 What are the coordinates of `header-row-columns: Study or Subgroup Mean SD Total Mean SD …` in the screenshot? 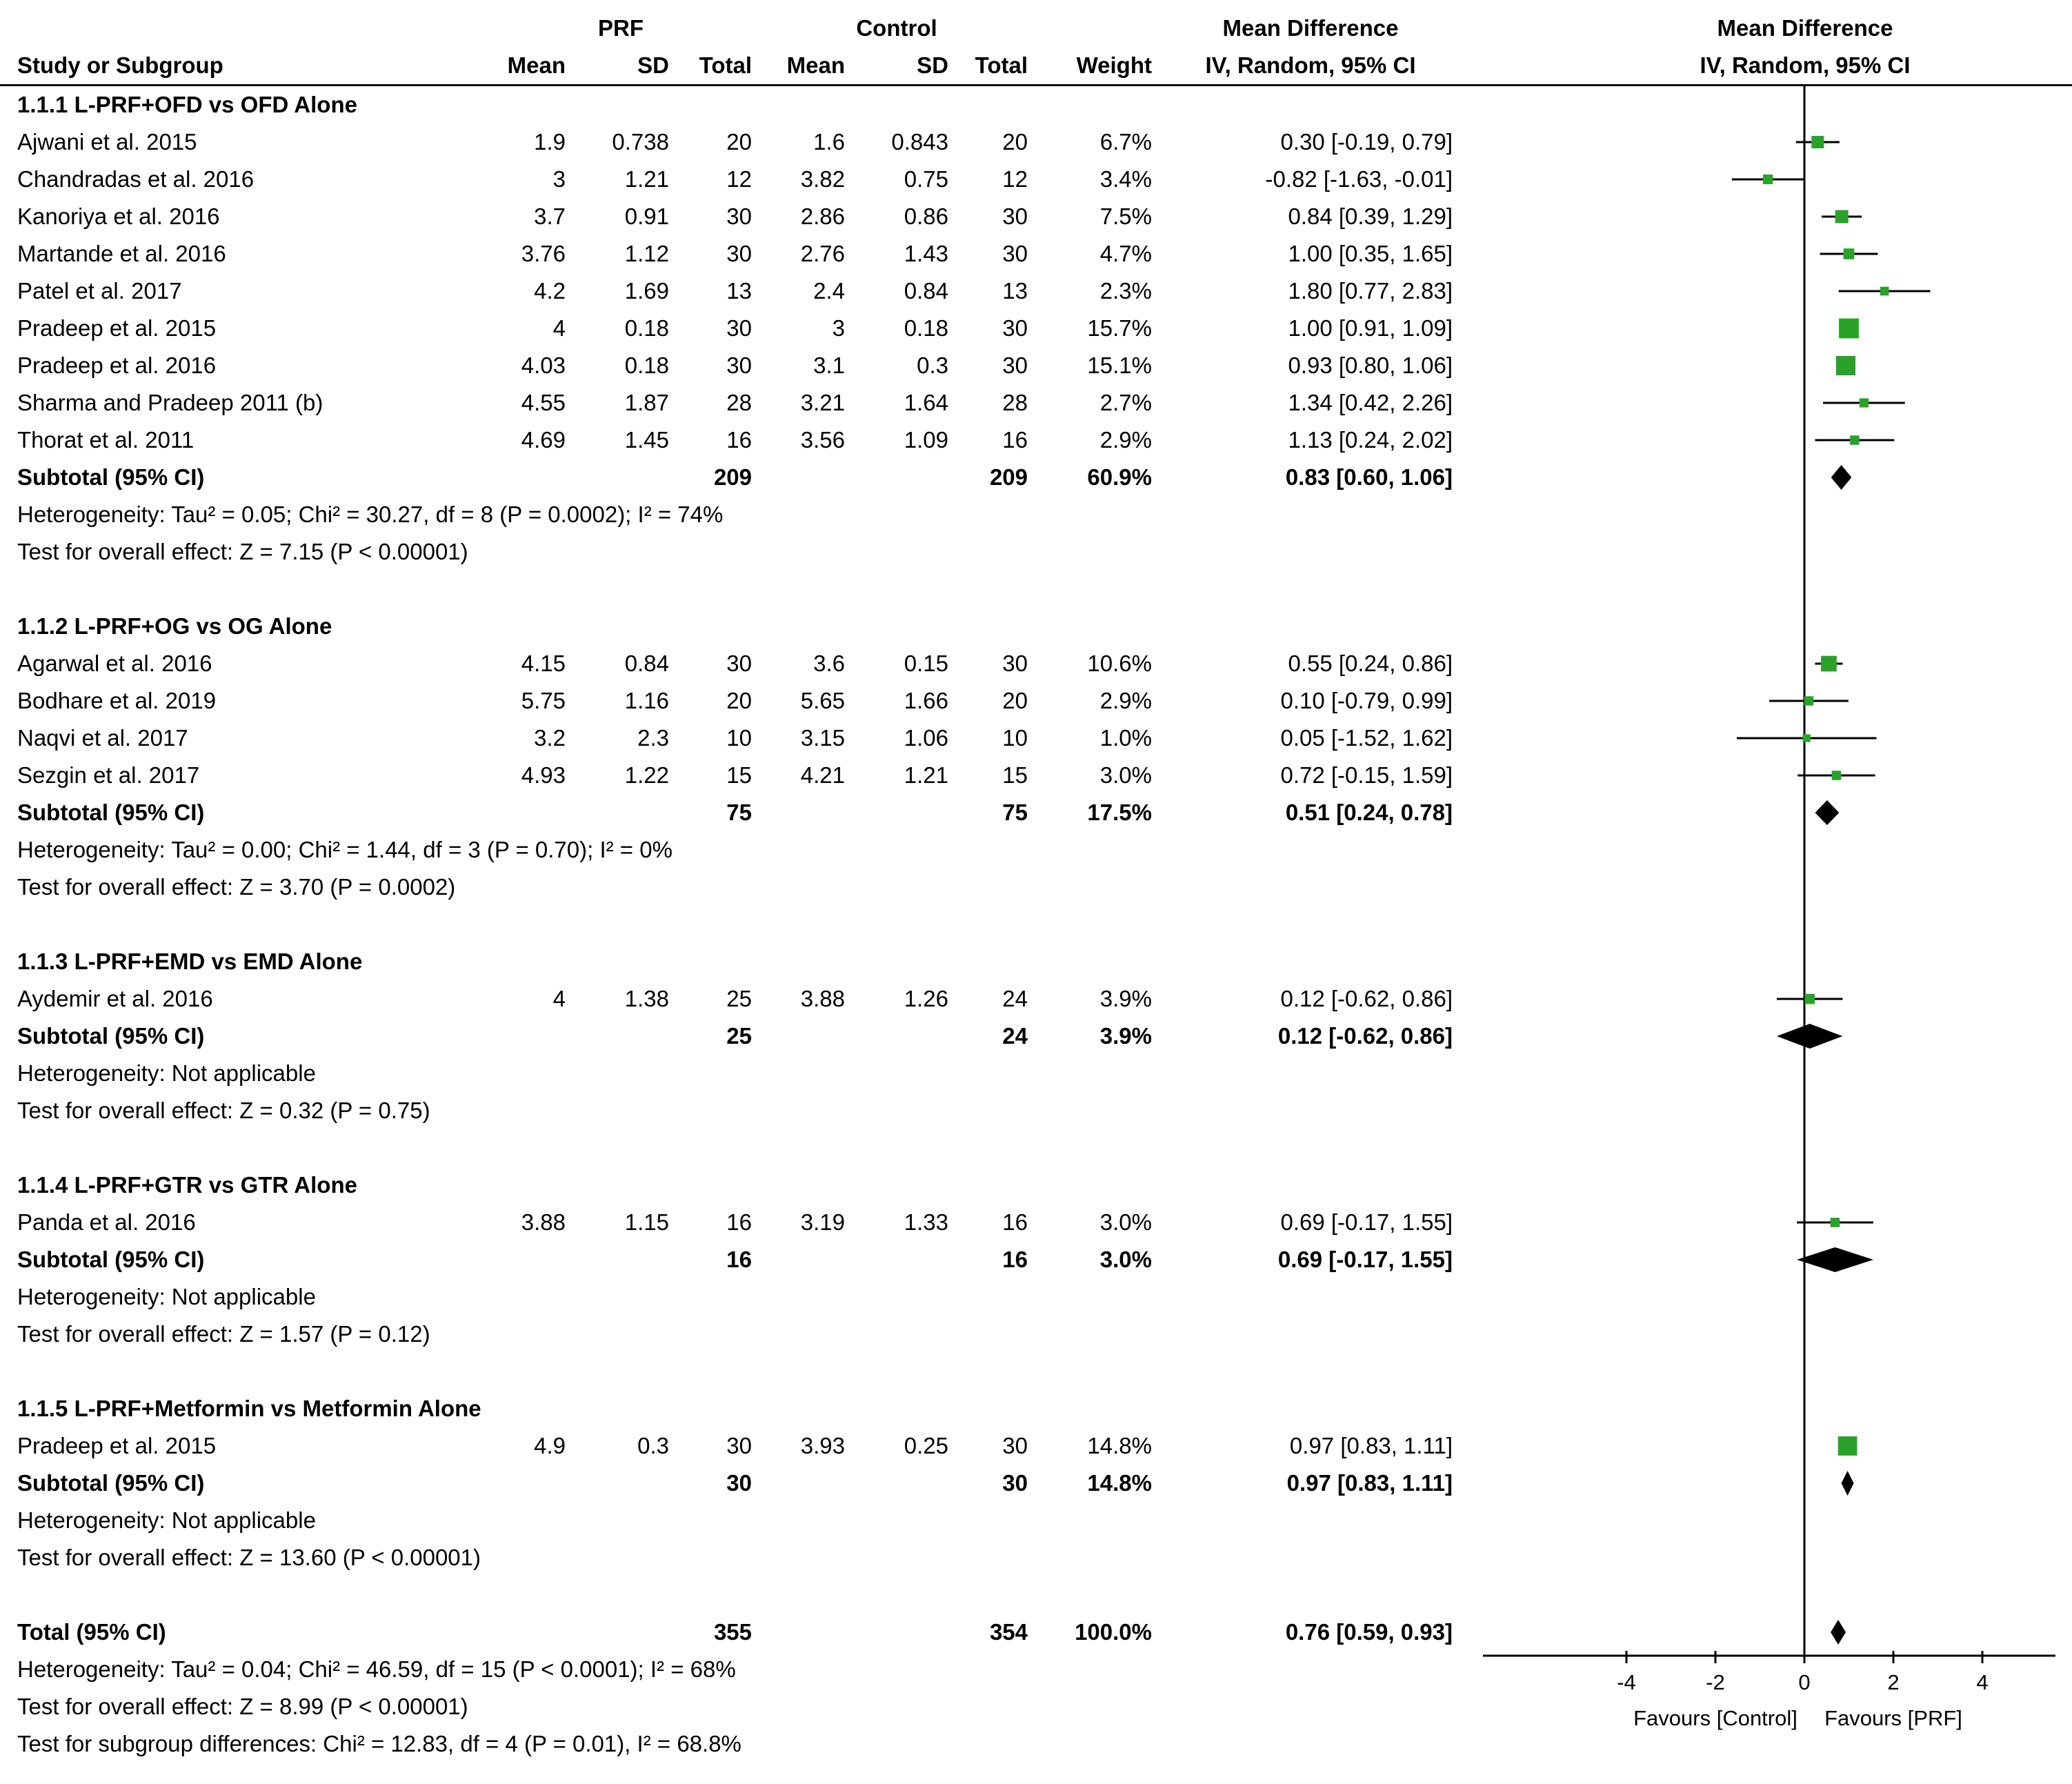 It's located at (1036, 66).